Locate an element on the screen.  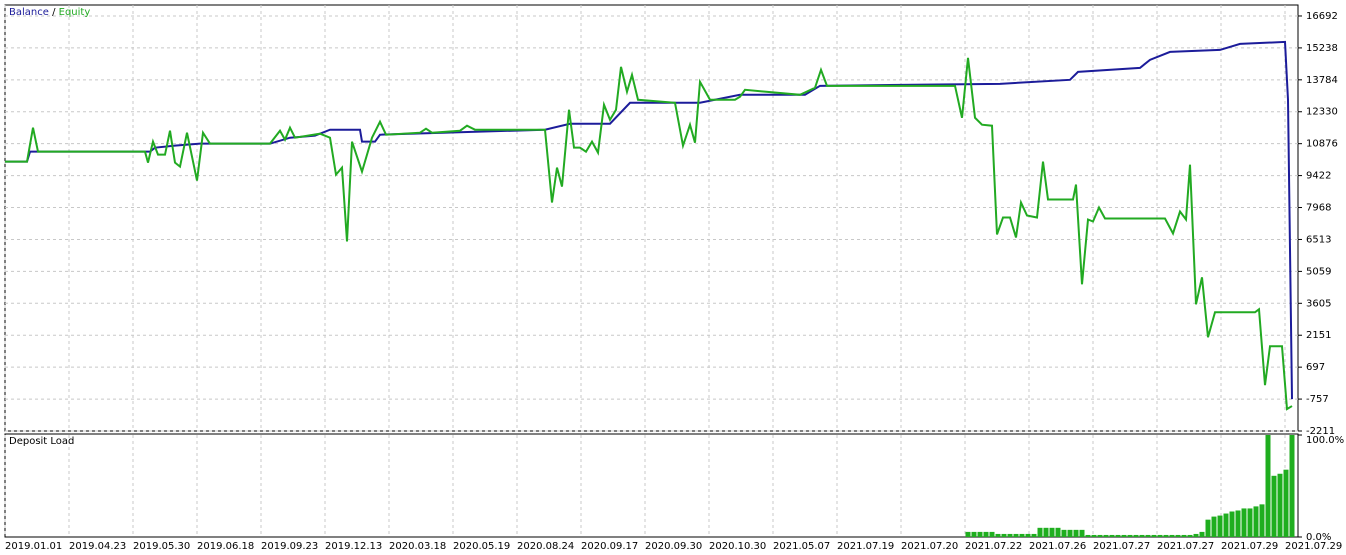
y-tick-label: 7968 is located at coordinates (1318, 208).